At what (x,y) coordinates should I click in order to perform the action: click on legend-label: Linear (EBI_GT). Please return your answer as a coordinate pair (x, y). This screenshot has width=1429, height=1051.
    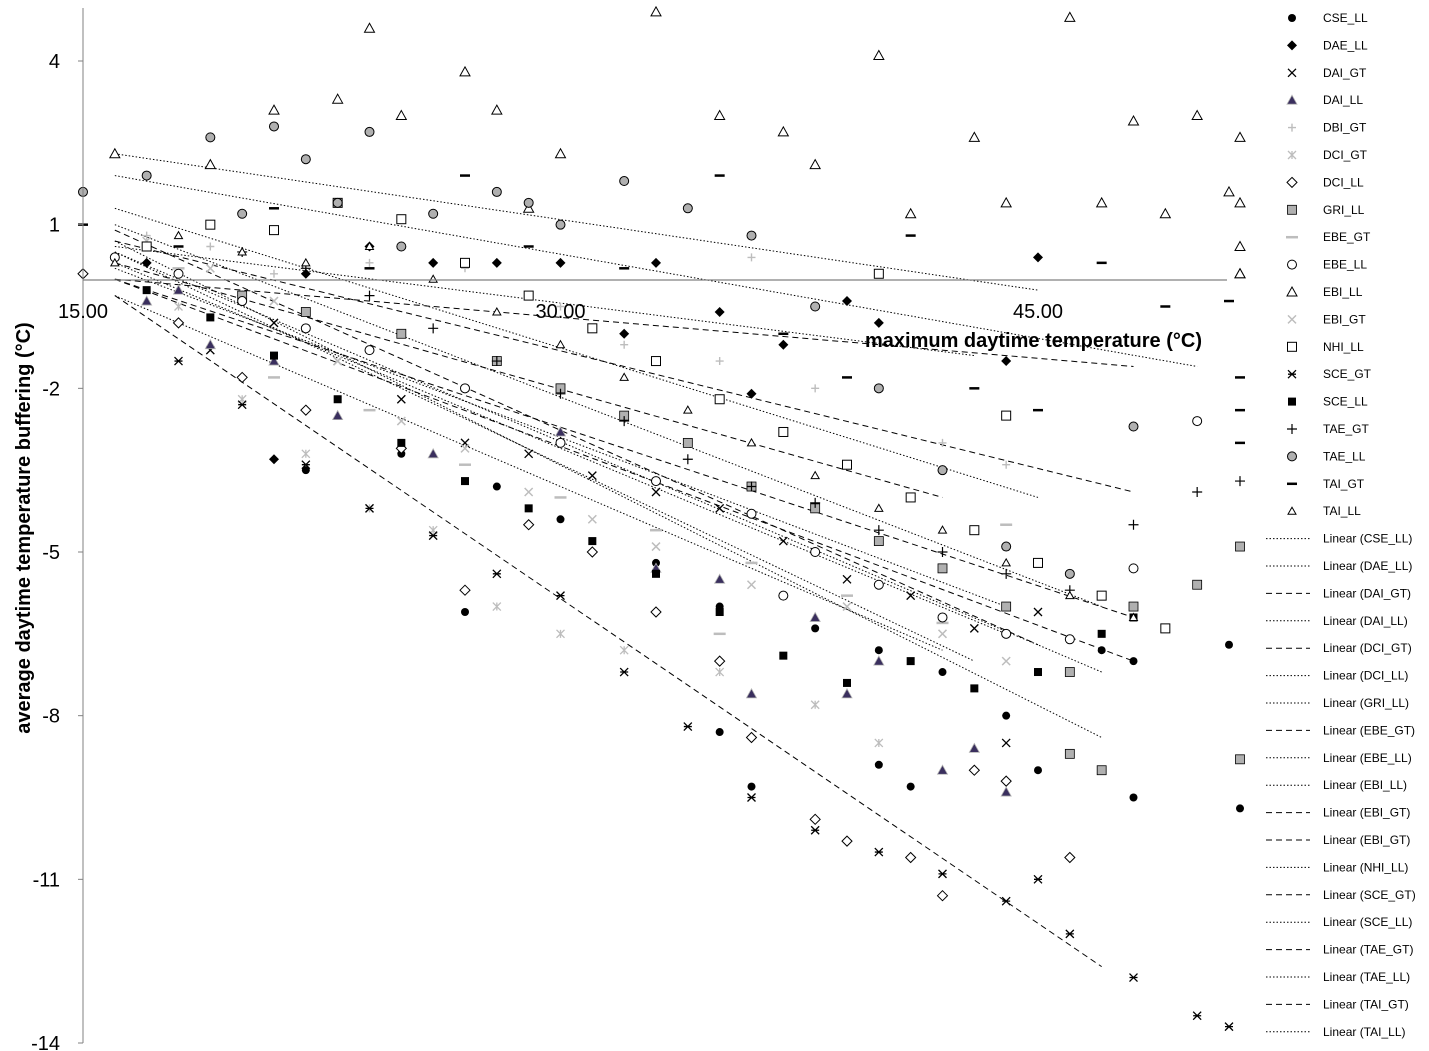
    Looking at the image, I should click on (1366, 813).